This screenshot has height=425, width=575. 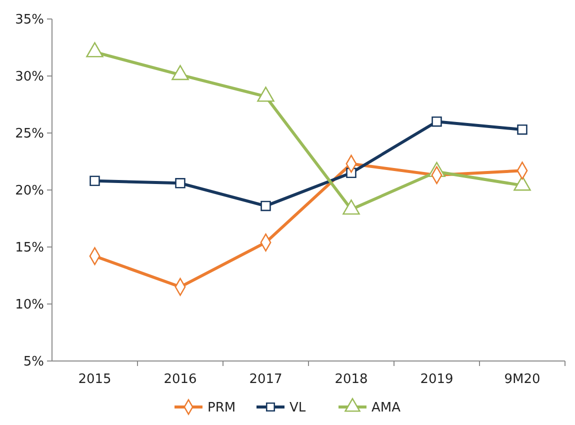 What do you see at coordinates (265, 379) in the screenshot?
I see `x-tick-label: 2017` at bounding box center [265, 379].